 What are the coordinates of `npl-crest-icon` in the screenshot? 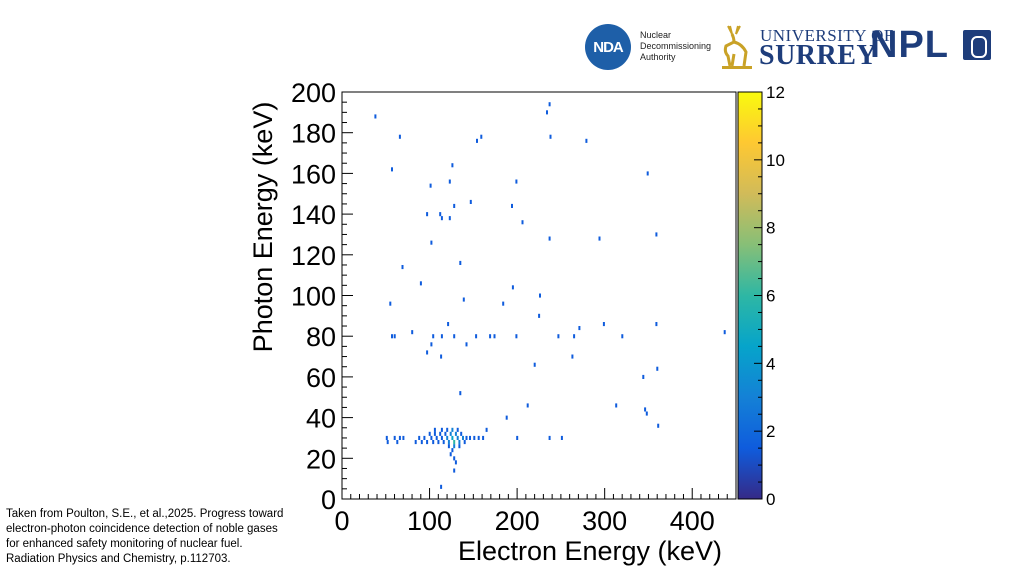 It's located at (977, 45).